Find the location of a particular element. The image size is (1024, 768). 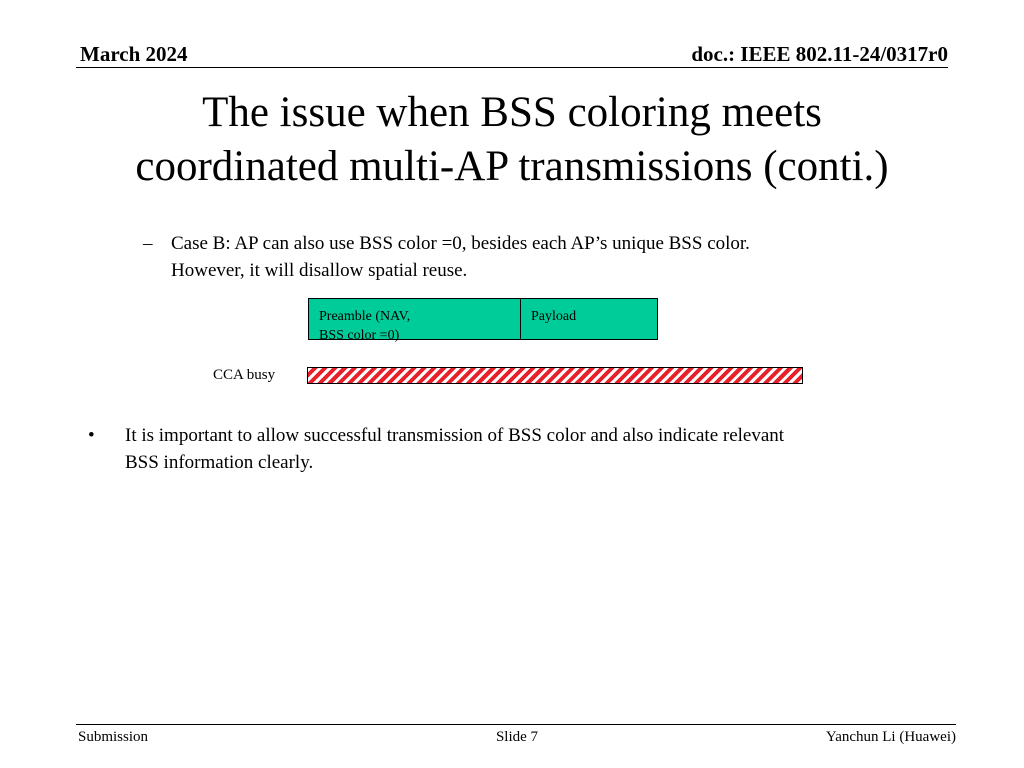

payload-label: Payload is located at coordinates (554, 316).